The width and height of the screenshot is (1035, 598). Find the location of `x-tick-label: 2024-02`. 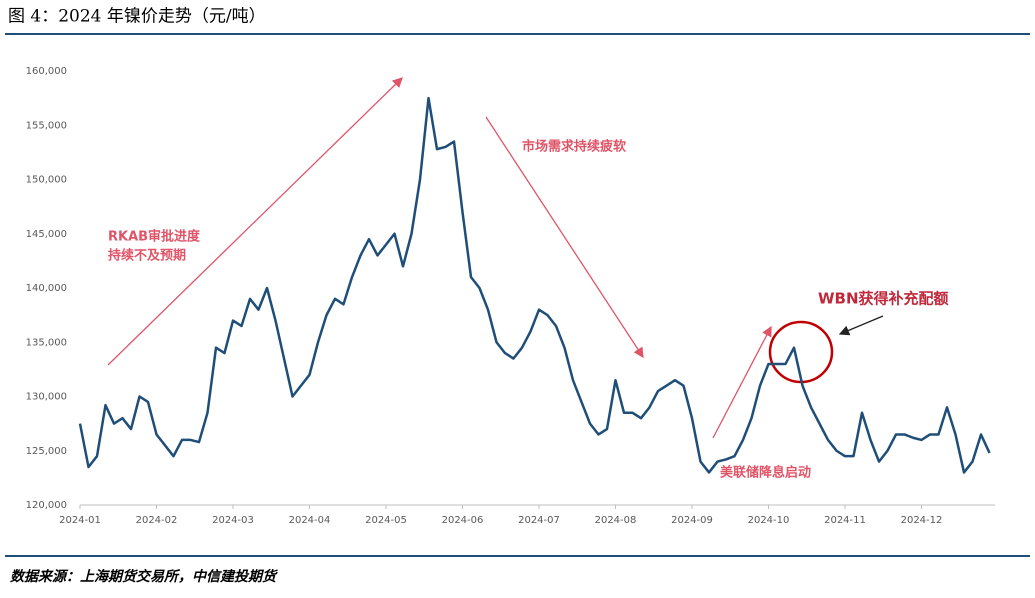

x-tick-label: 2024-02 is located at coordinates (157, 520).